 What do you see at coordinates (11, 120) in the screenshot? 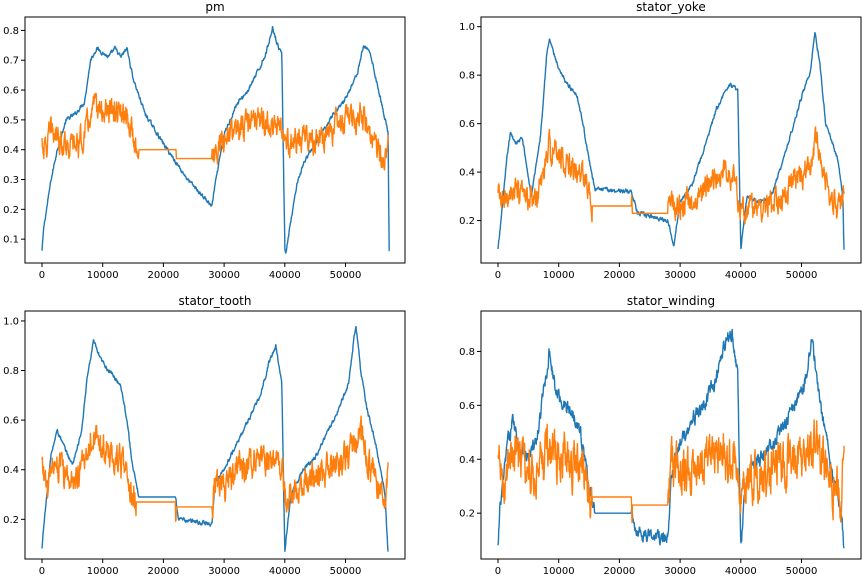
I see `y-tick-label: 0.5` at bounding box center [11, 120].